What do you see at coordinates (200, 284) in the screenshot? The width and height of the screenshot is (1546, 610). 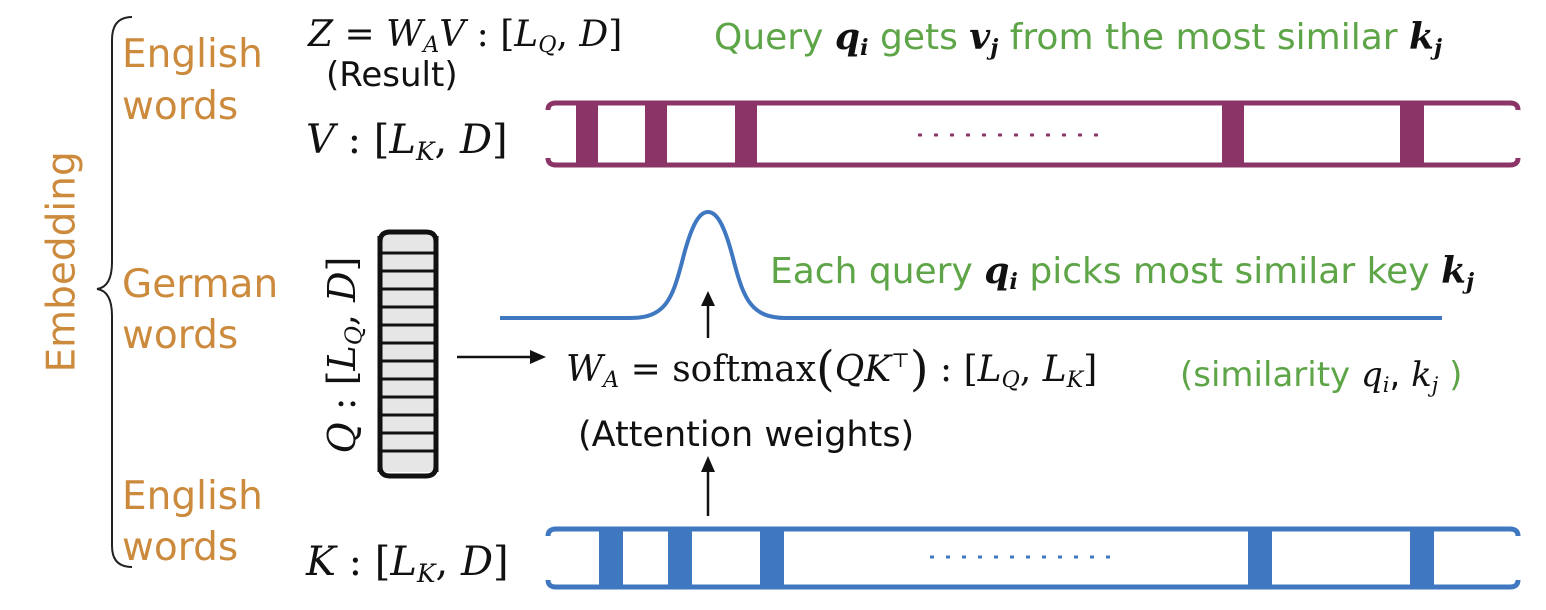 I see `german-label-line1: German` at bounding box center [200, 284].